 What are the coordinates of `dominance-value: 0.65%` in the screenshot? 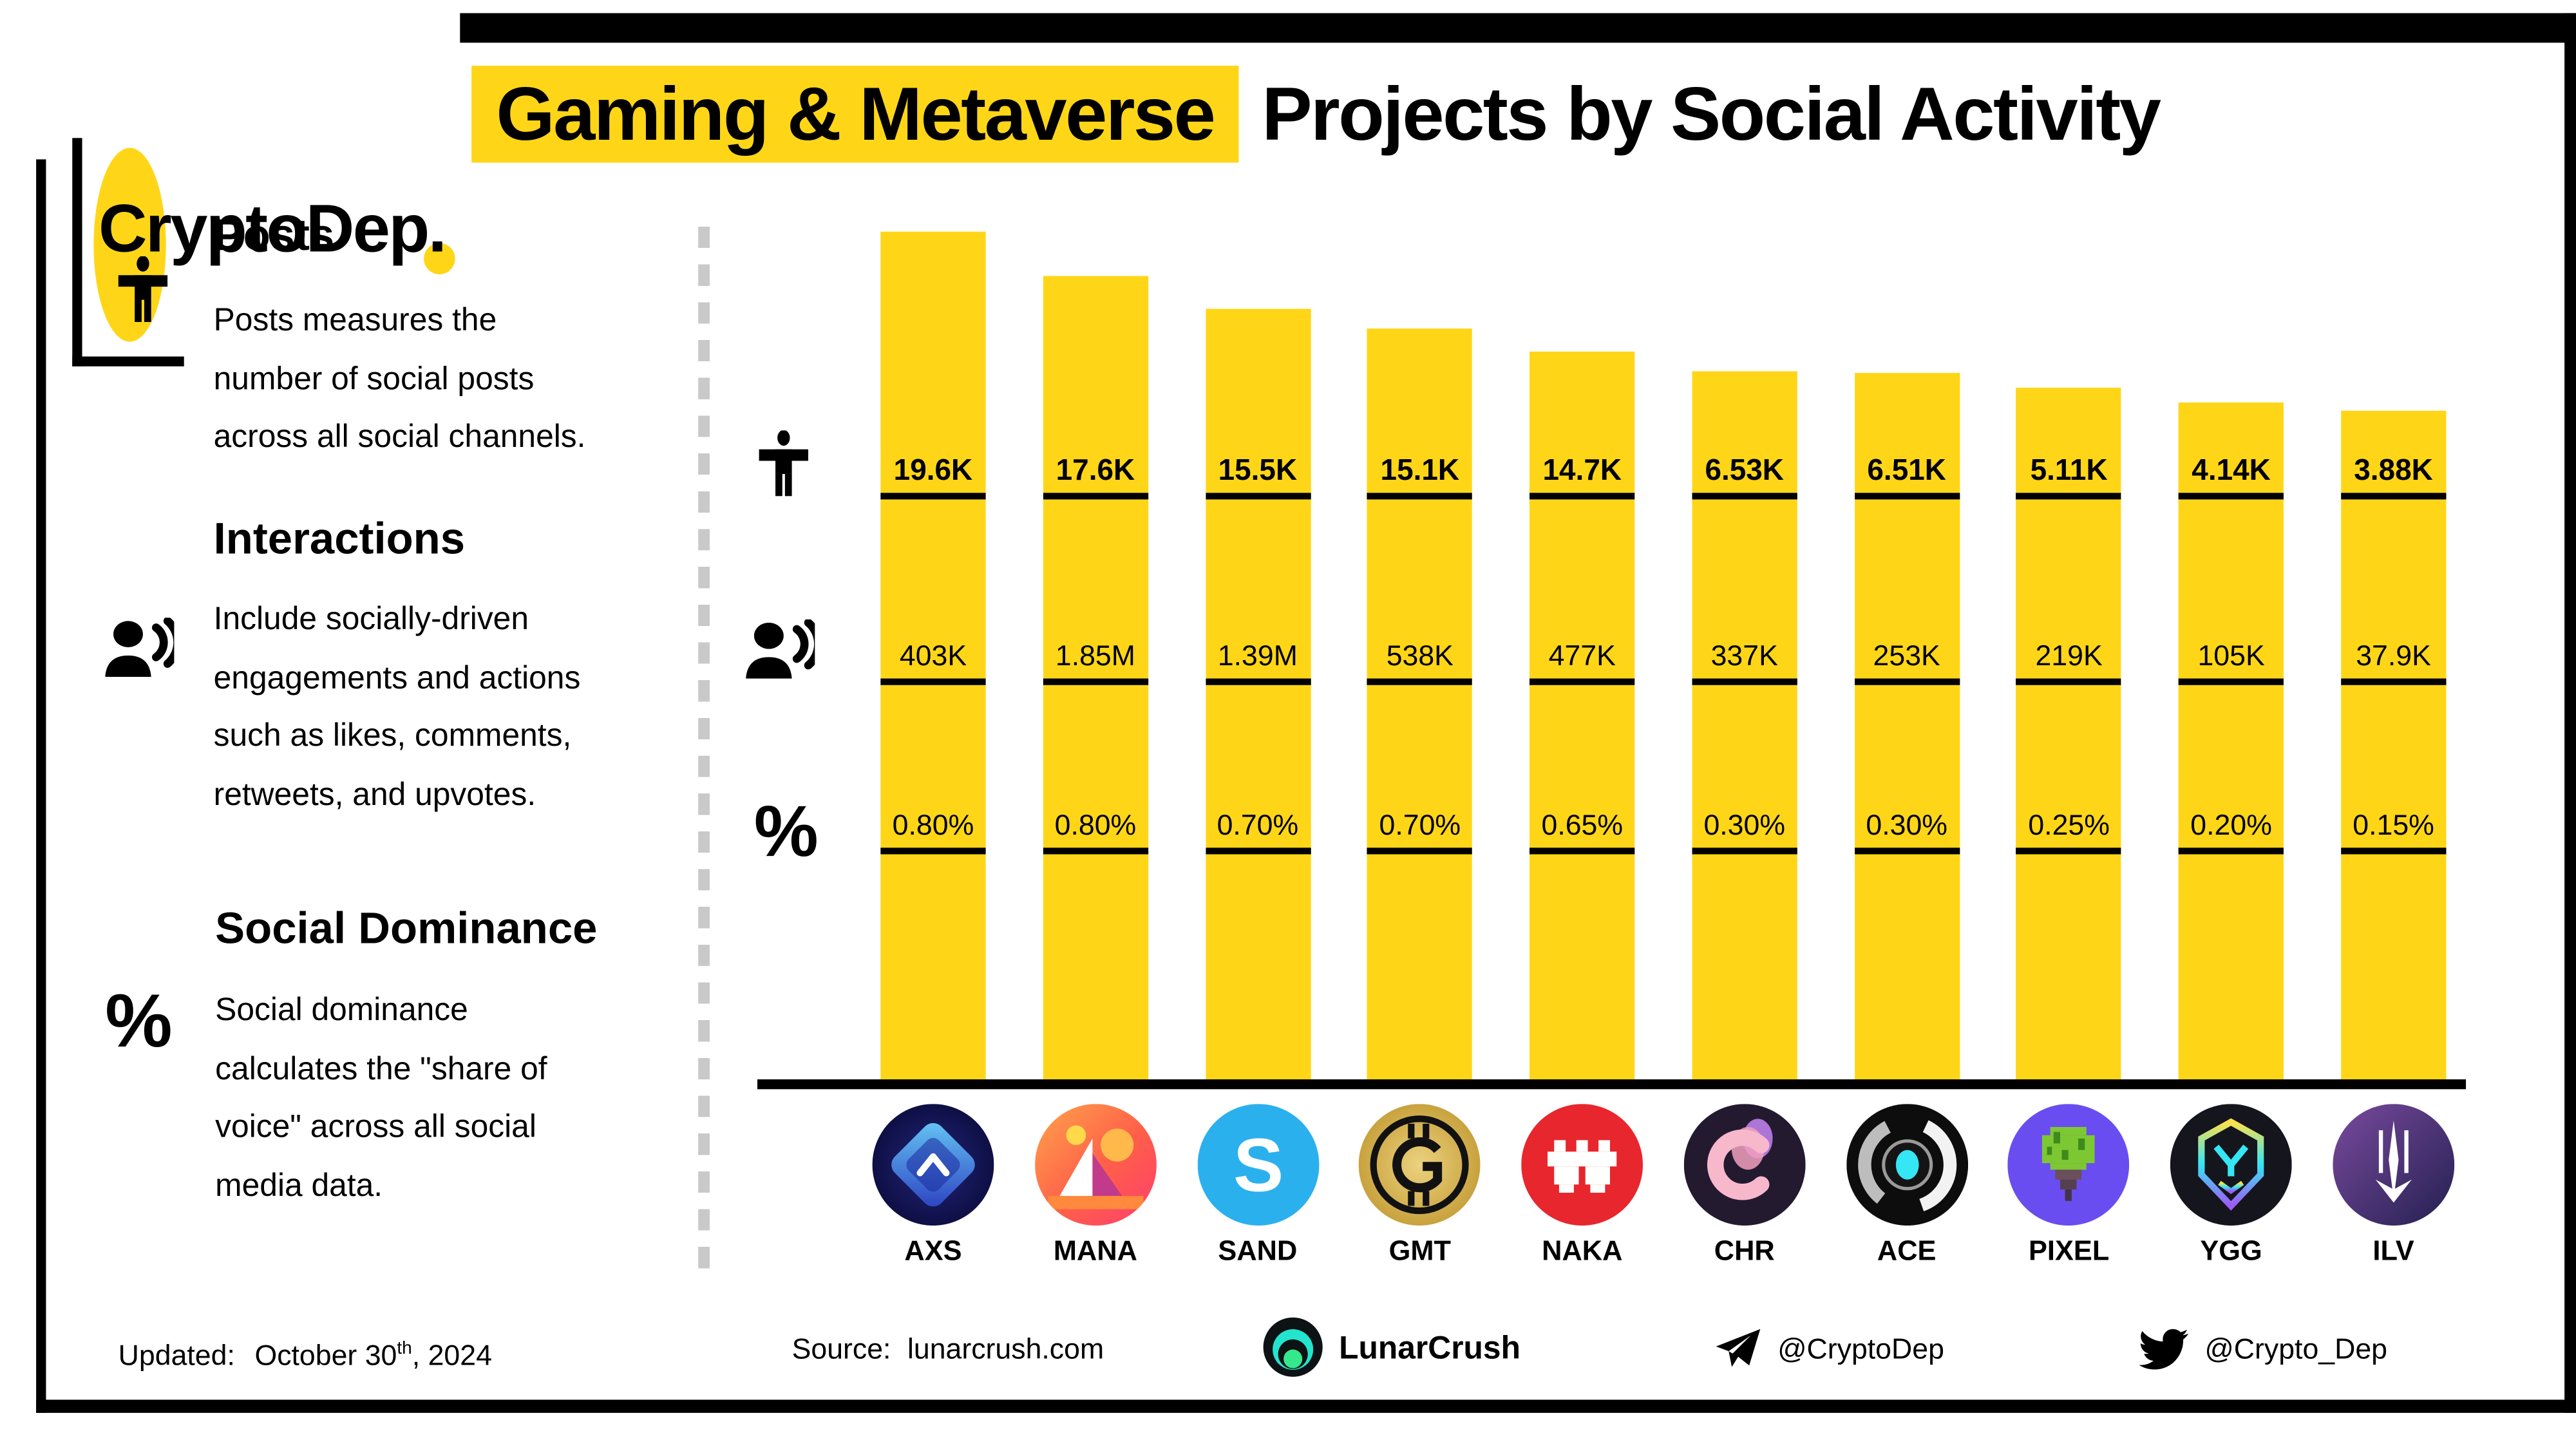 It's located at (1582, 830).